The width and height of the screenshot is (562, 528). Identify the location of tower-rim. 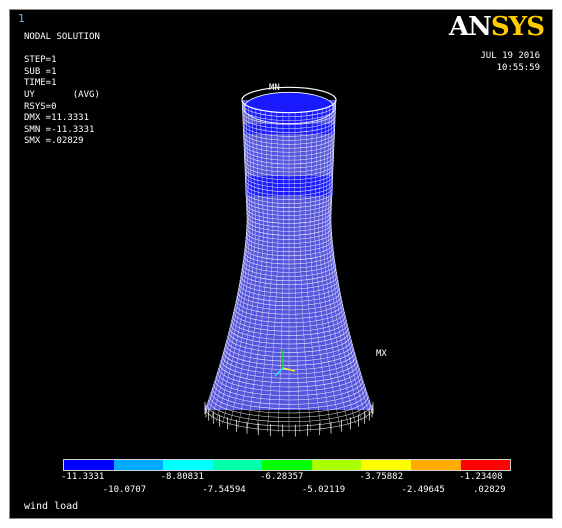
(289, 100).